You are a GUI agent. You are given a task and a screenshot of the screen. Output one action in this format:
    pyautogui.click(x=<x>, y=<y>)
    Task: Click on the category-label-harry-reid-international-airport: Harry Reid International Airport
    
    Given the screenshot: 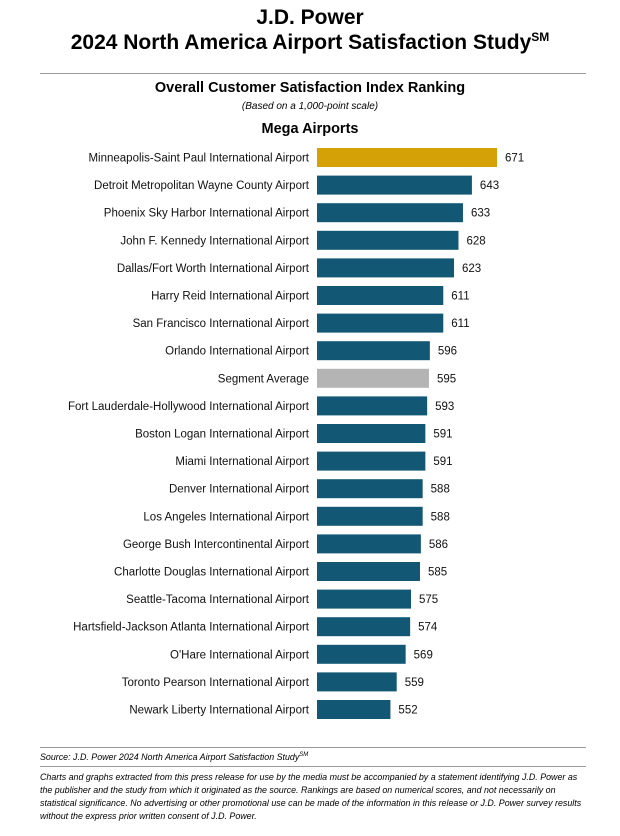 What is the action you would take?
    pyautogui.click(x=230, y=297)
    